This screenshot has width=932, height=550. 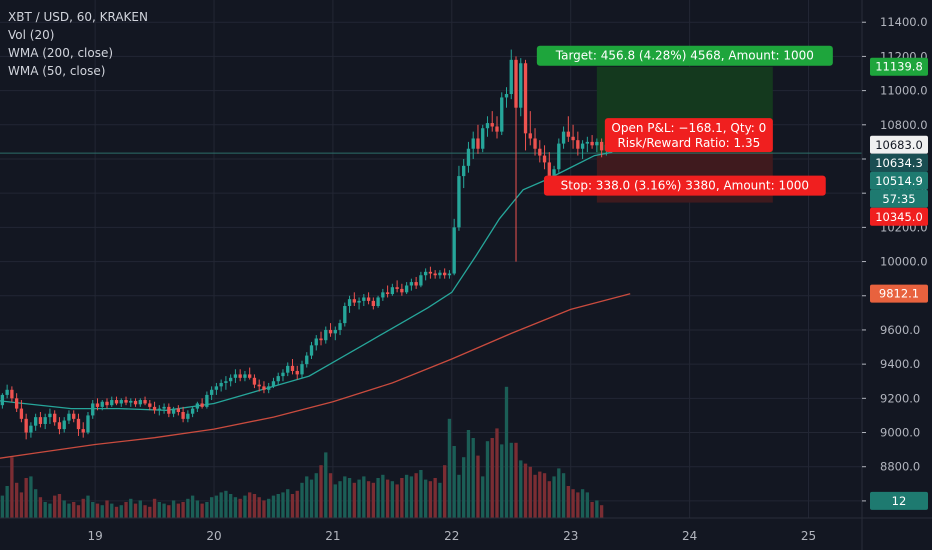 I want to click on time-axis-panel, so click(x=466, y=534).